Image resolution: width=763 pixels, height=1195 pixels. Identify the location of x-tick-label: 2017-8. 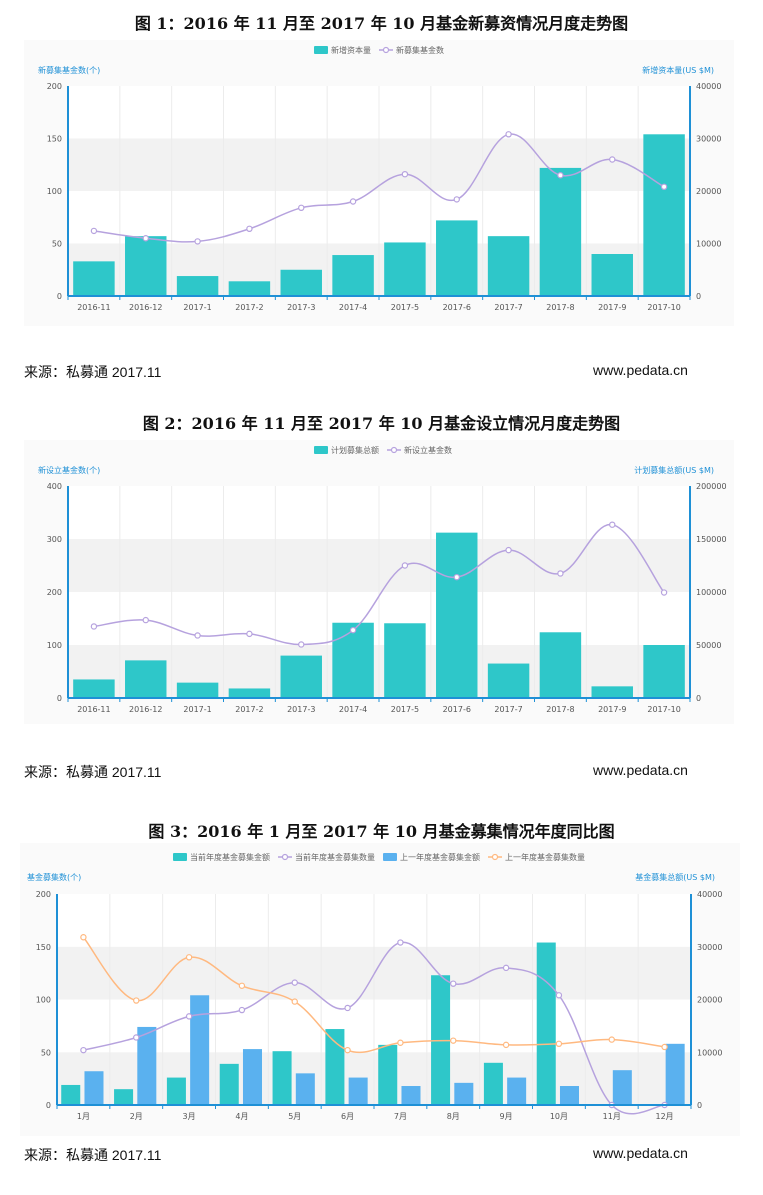
(560, 709).